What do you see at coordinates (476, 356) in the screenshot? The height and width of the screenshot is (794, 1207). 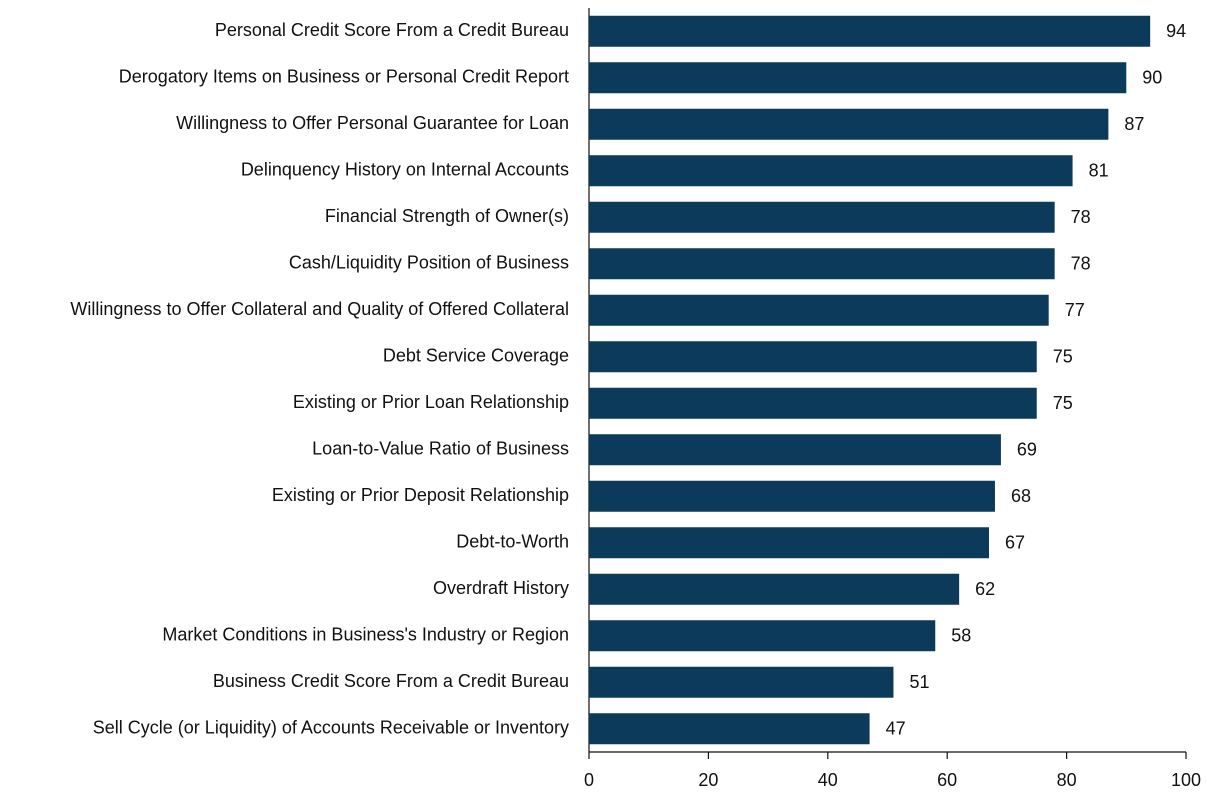 I see `y-tick-label: Debt Service Coverage` at bounding box center [476, 356].